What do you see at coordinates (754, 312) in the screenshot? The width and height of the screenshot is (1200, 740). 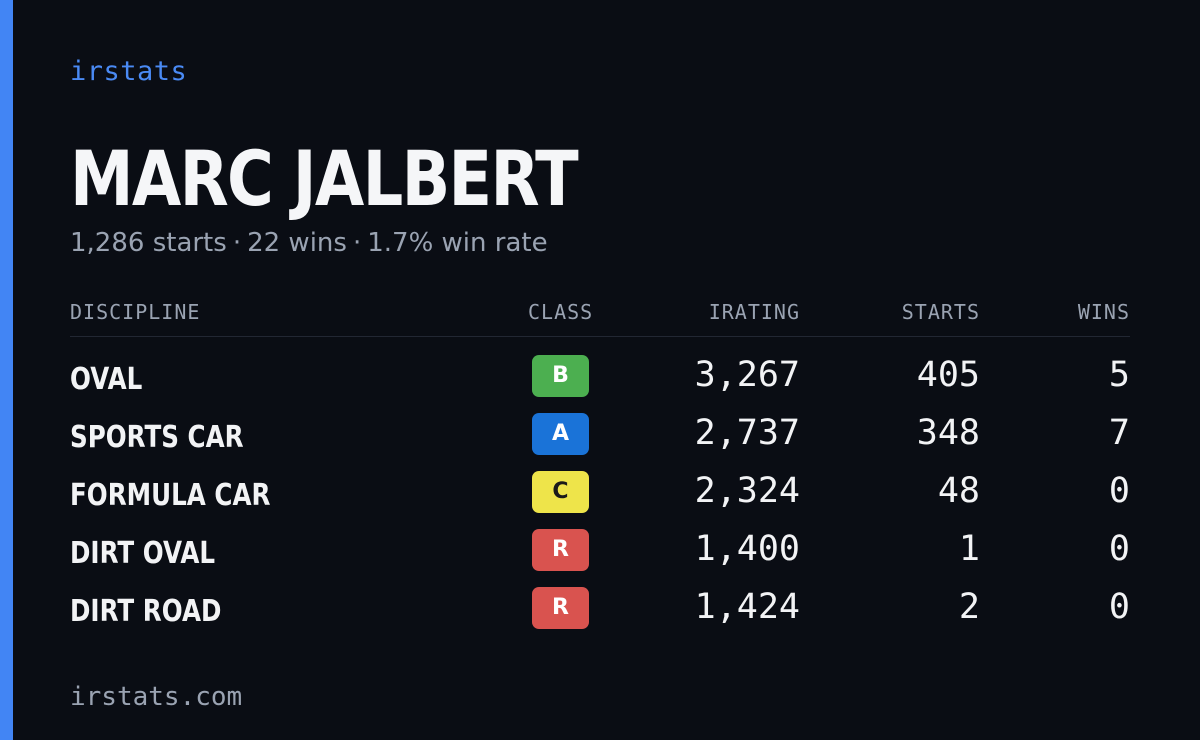 I see `header-irating: IRATING` at bounding box center [754, 312].